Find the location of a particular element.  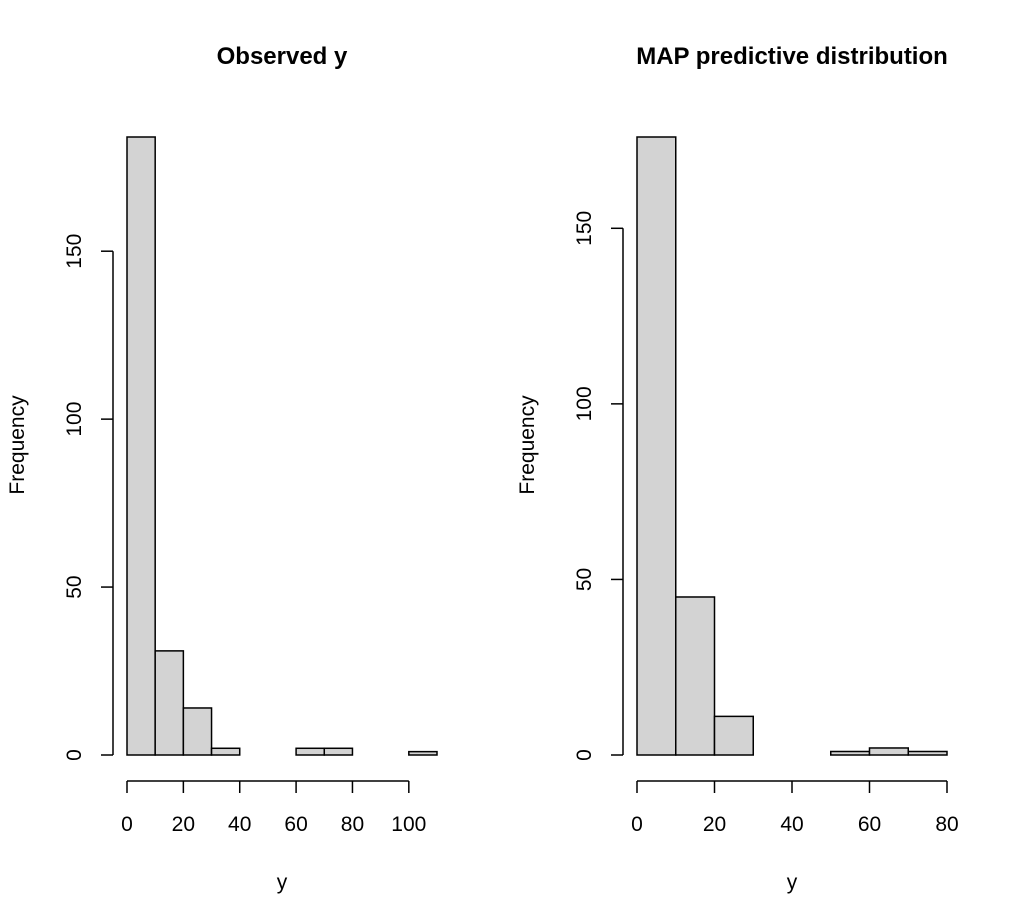

chart-title: Observed y is located at coordinates (282, 56).